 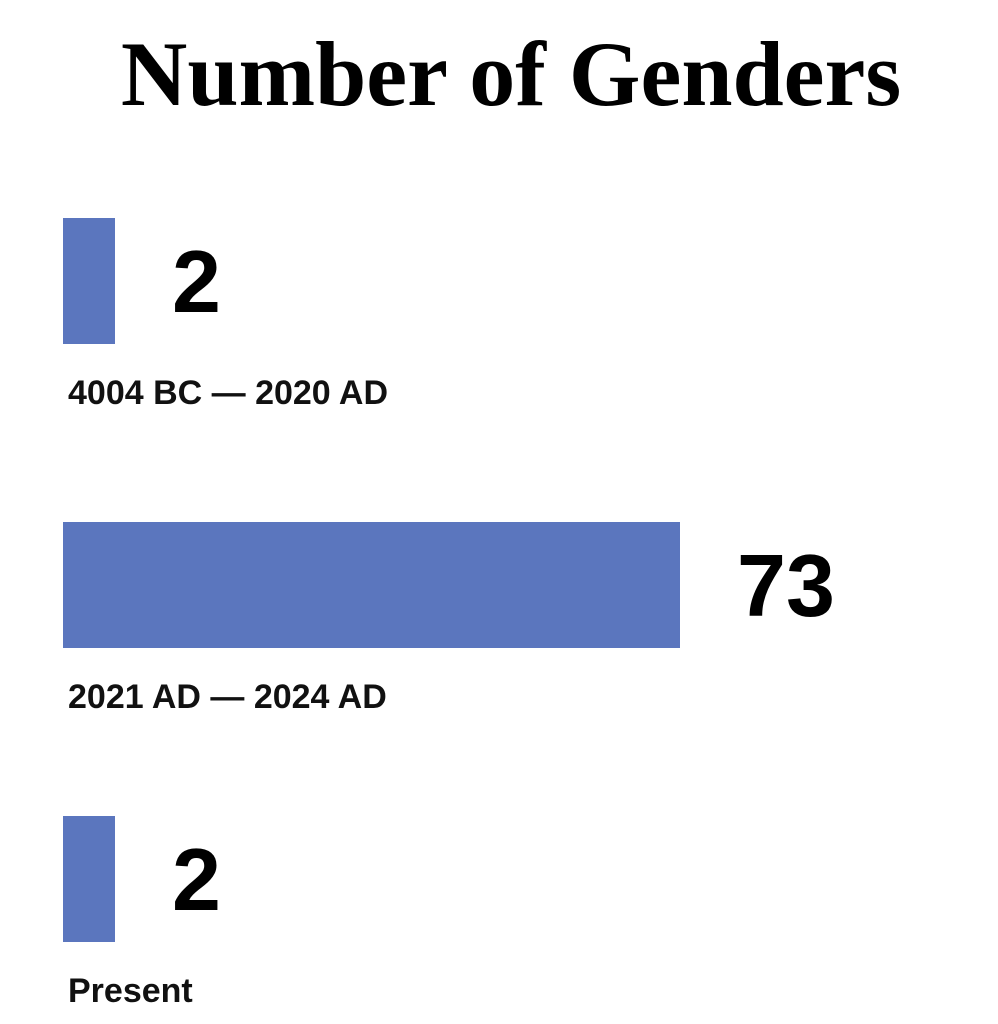 What do you see at coordinates (228, 393) in the screenshot?
I see `category-label-1: 4004 BC — 2020 AD` at bounding box center [228, 393].